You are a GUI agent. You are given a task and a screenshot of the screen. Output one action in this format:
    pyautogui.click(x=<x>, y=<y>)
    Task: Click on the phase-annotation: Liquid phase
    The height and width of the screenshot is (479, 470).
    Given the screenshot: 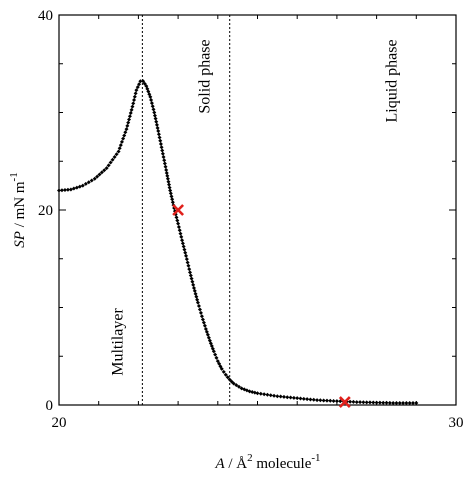 What is the action you would take?
    pyautogui.click(x=391, y=80)
    